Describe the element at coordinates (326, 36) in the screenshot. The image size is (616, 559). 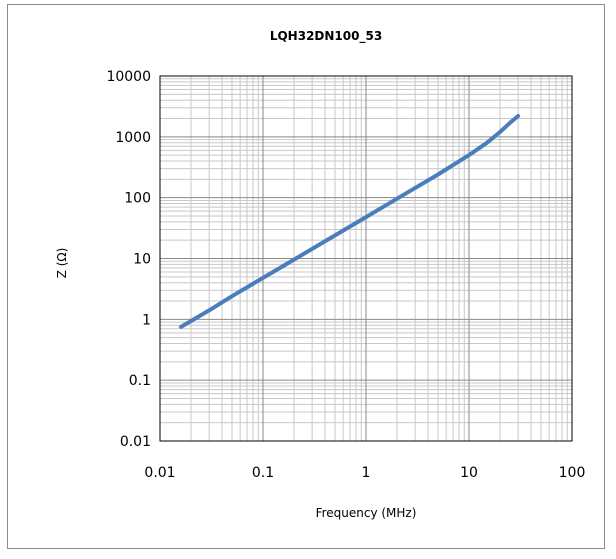
I see `chart-title: LQH32DN100_53` at that location.